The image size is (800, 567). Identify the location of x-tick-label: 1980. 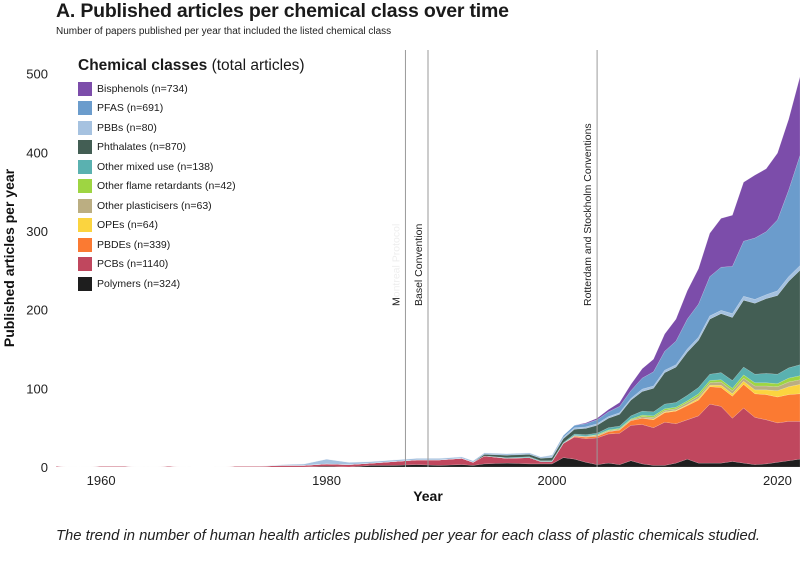
(326, 480).